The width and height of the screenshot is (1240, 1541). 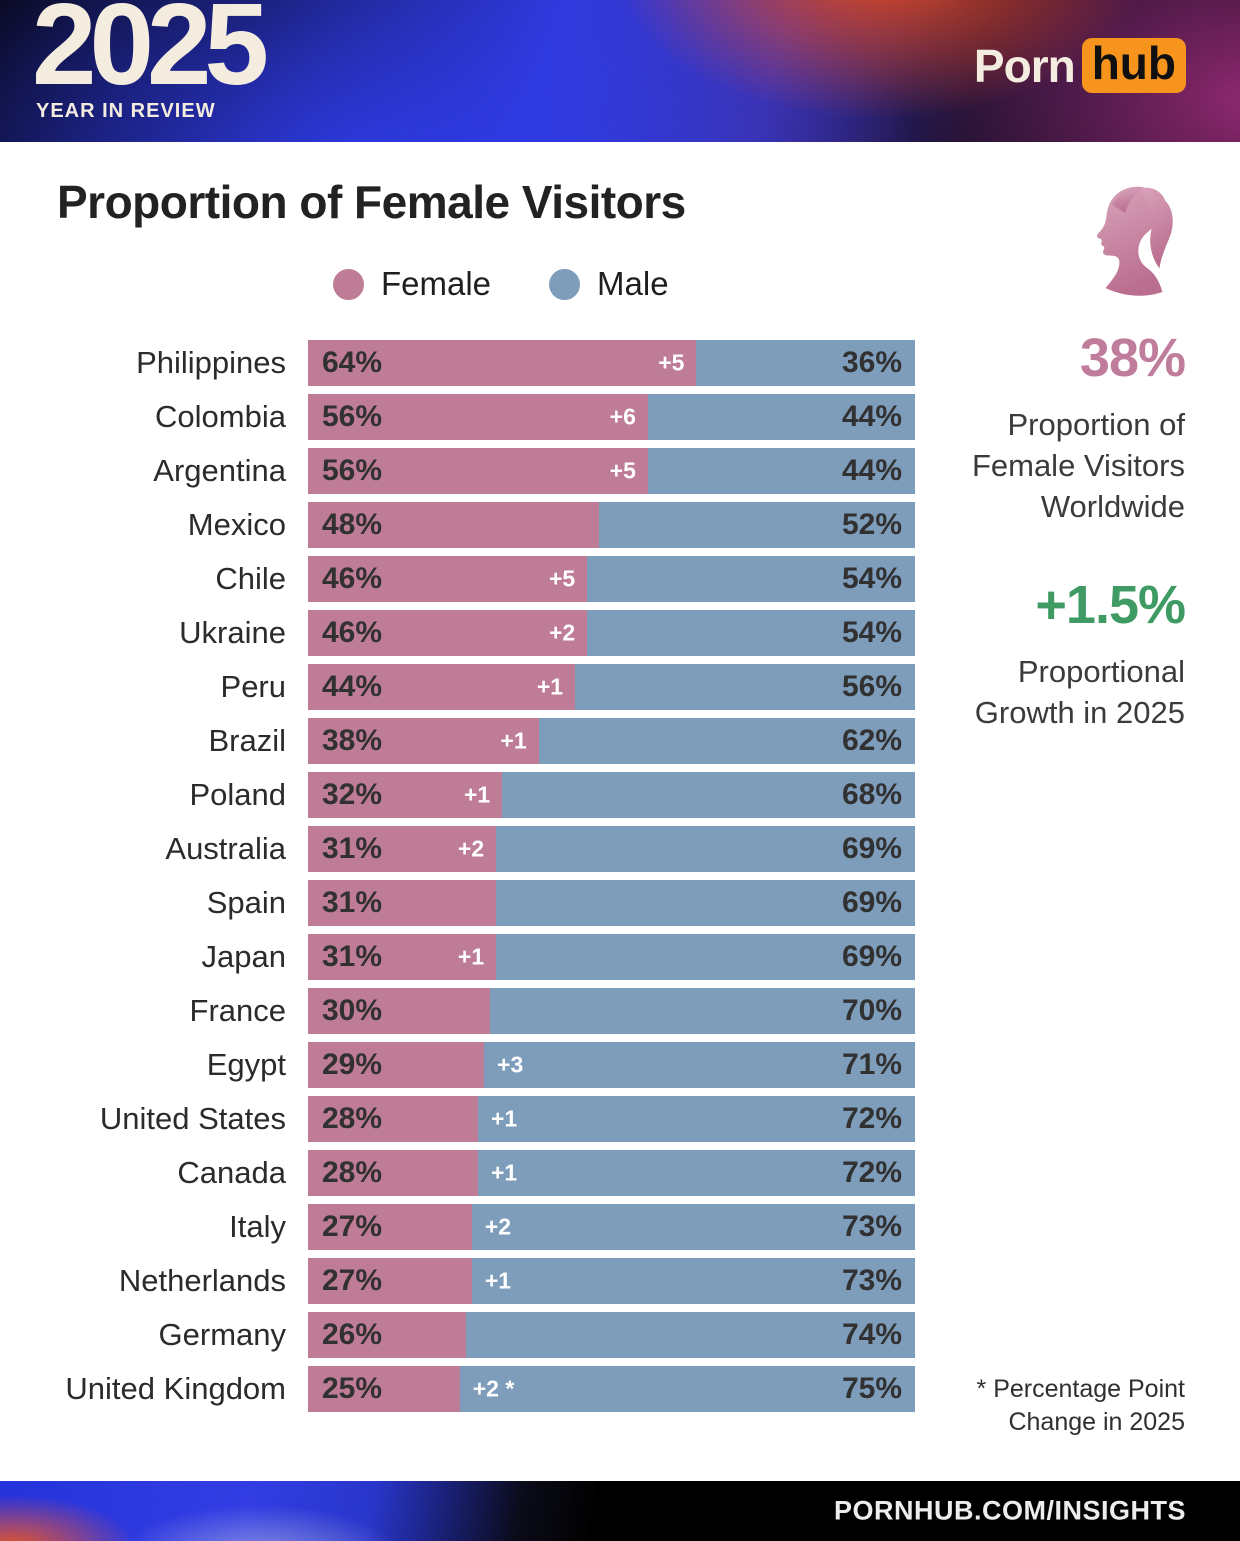 I want to click on female-value-label: 26%, so click(x=352, y=1334).